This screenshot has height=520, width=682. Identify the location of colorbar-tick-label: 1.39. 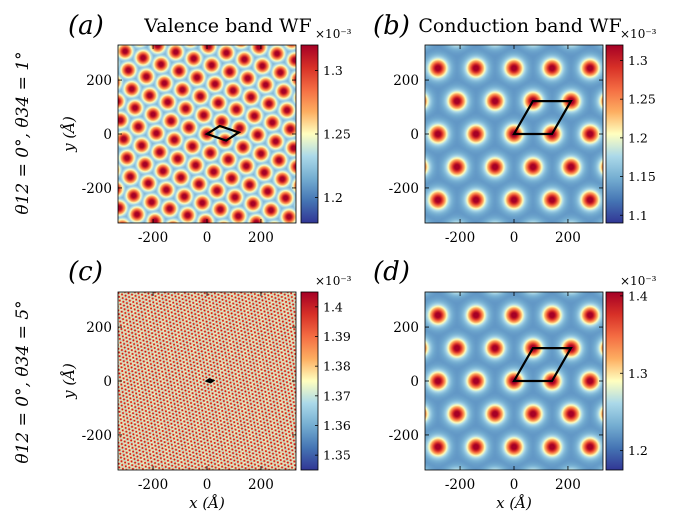
(337, 336).